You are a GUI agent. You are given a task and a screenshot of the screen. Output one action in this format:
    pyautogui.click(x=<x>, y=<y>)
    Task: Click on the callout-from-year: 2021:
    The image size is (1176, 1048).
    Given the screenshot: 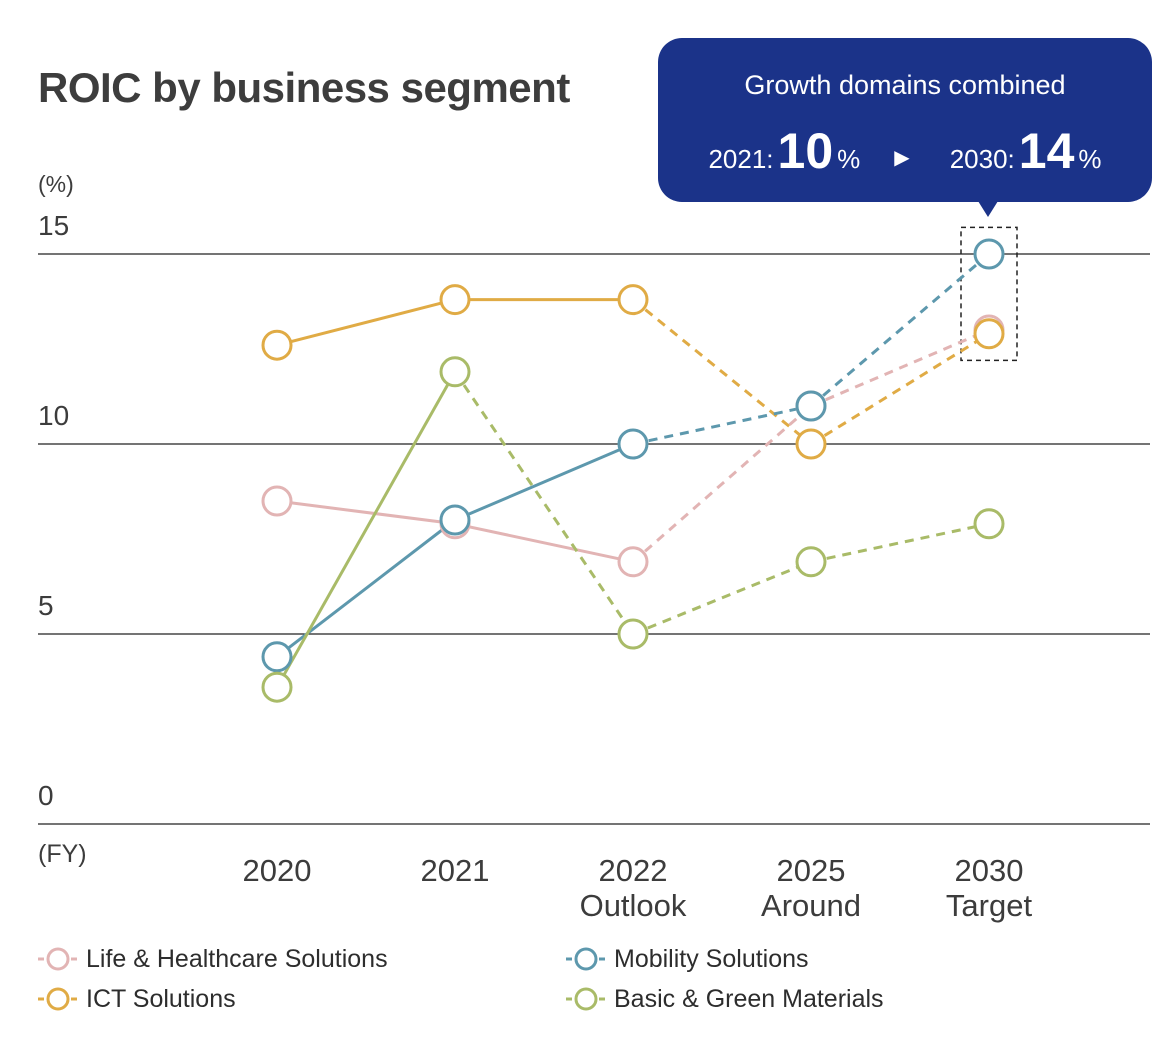 What is the action you would take?
    pyautogui.click(x=741, y=159)
    